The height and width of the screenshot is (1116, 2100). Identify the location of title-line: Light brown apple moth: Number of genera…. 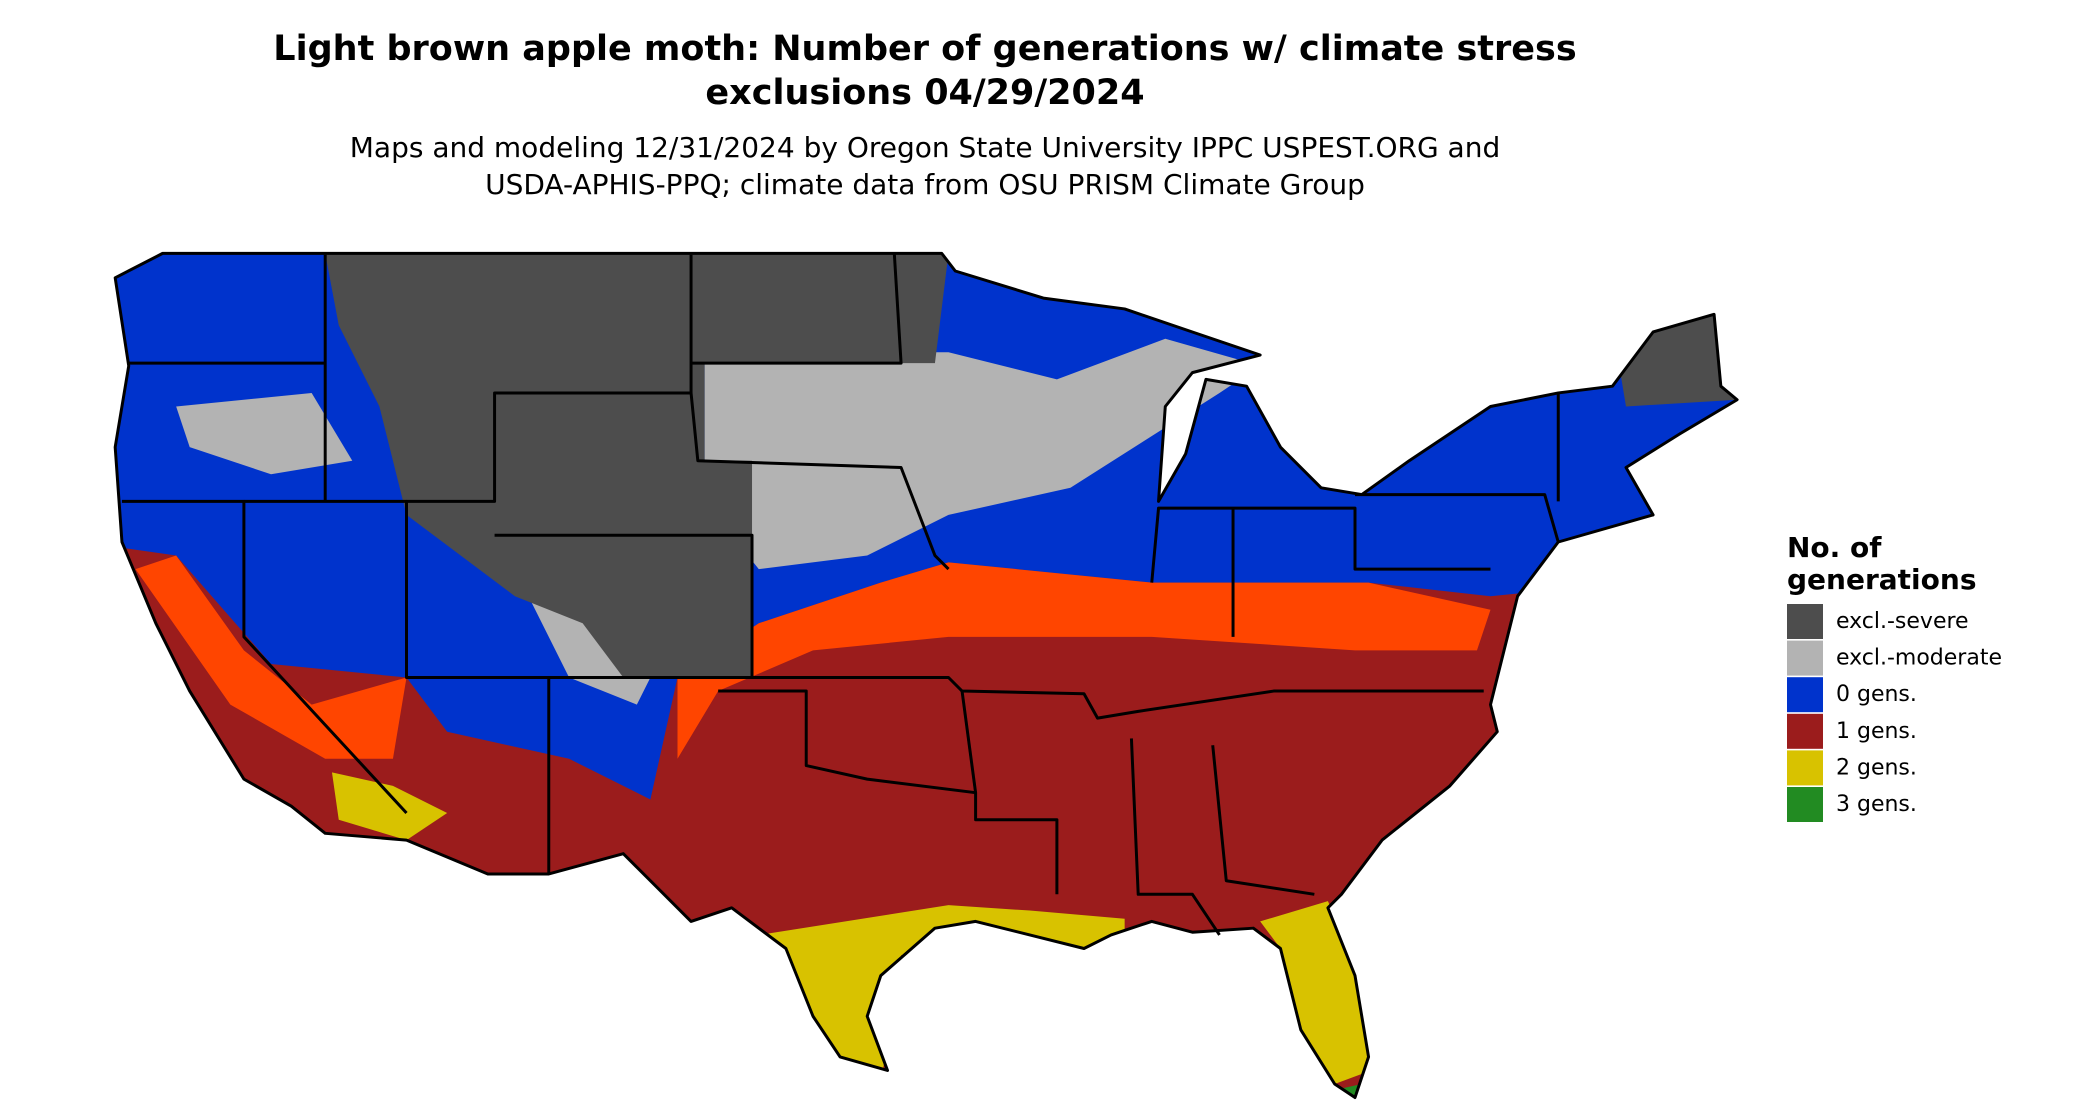
(924, 49).